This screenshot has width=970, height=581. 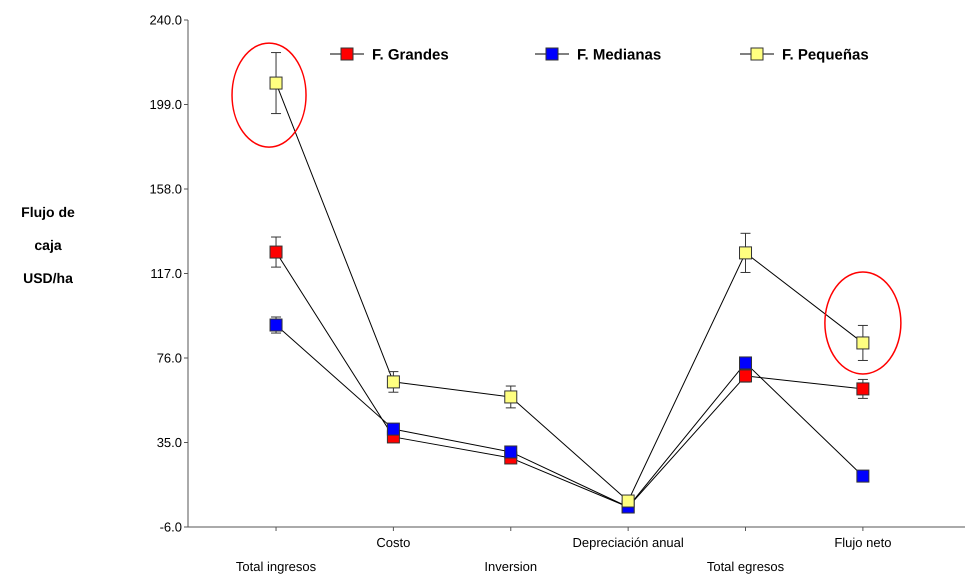 I want to click on y-tick-label: -6.0, so click(x=171, y=527).